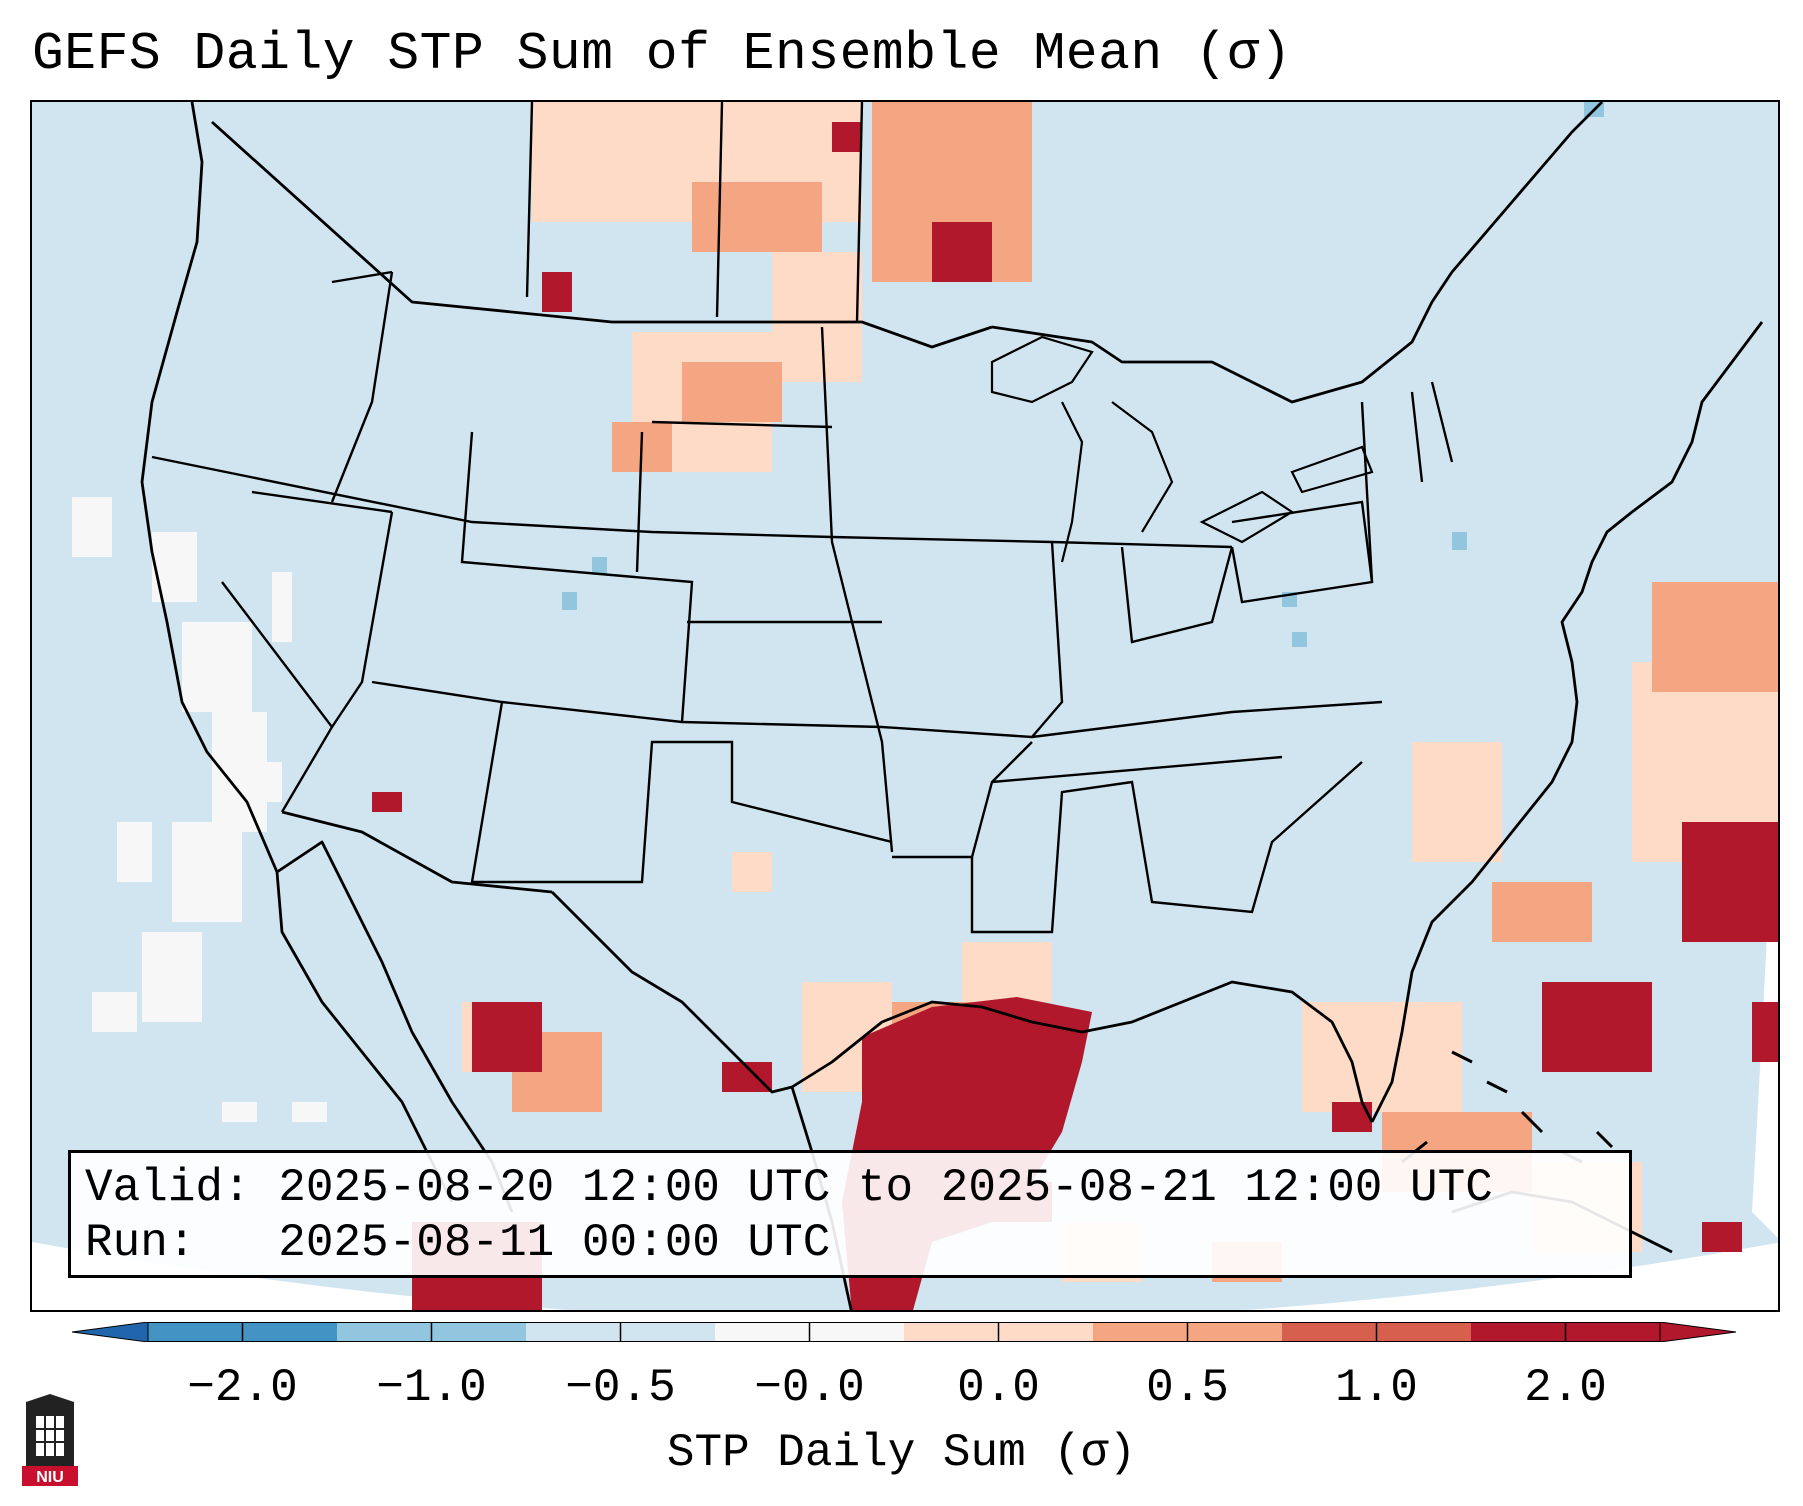  What do you see at coordinates (110, 1332) in the screenshot?
I see `colorbar-extend-low` at bounding box center [110, 1332].